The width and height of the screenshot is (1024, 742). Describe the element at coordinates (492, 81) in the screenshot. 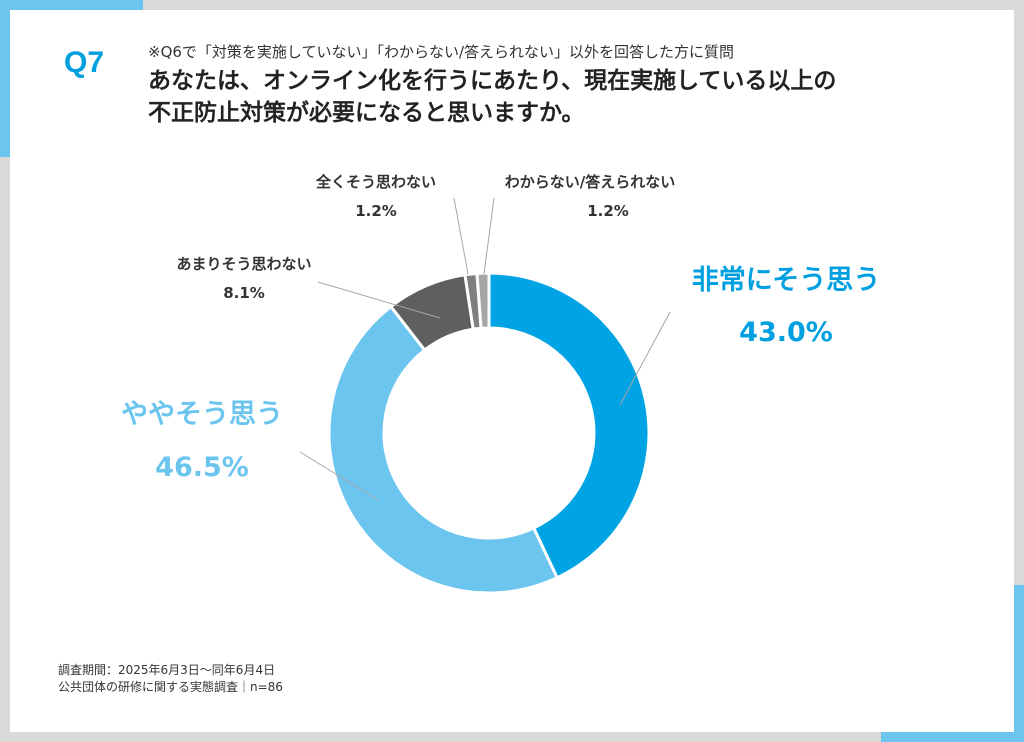

I see `question-title-line-1: あなたは、オンライン化を行うにあたり、現在実施している以上の` at that location.